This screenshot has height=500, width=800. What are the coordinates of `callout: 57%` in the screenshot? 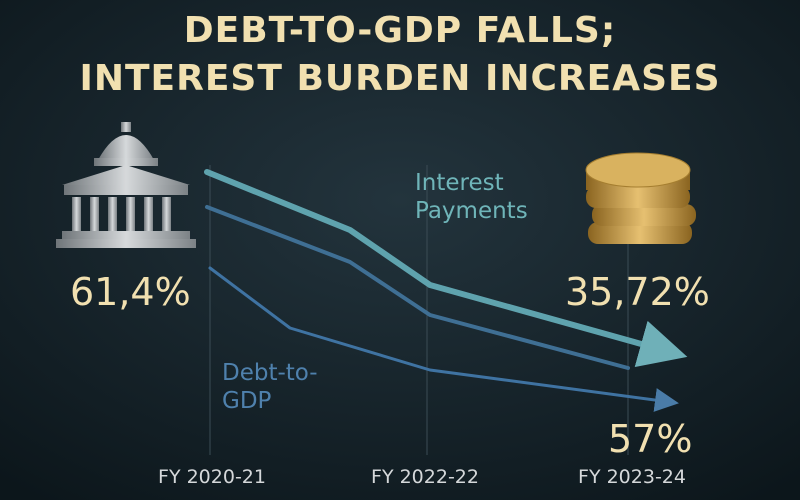 It's located at (650, 439).